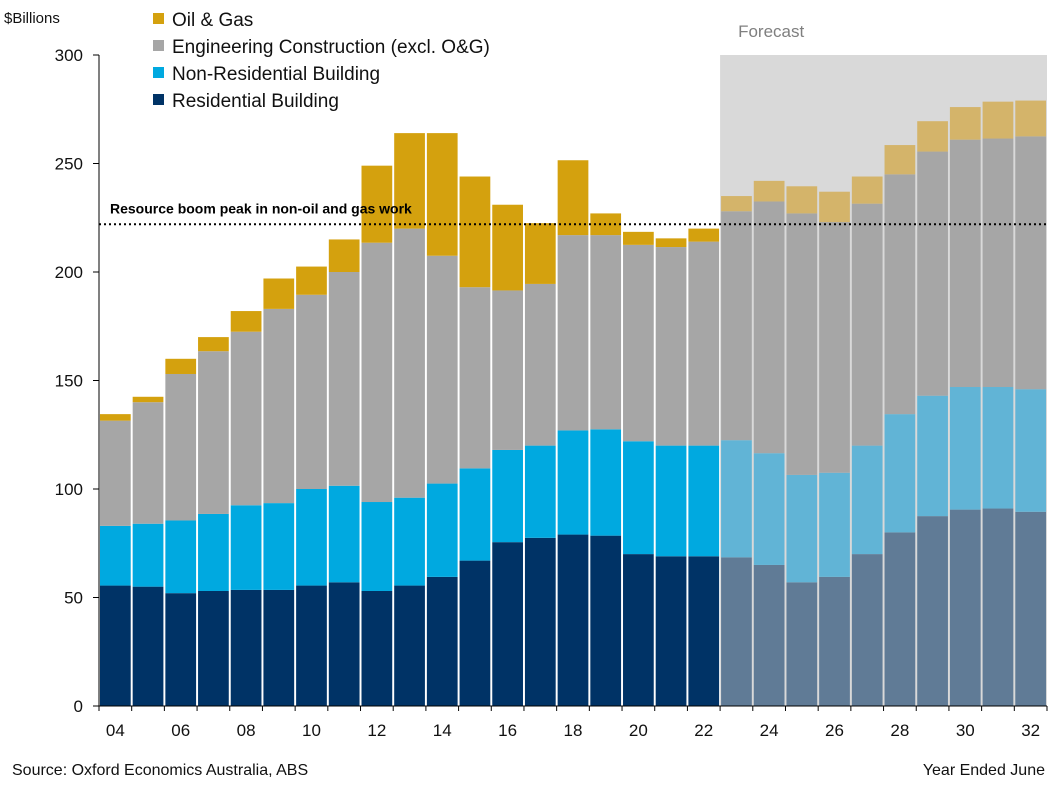 The width and height of the screenshot is (1059, 786). Describe the element at coordinates (158, 18) in the screenshot. I see `legend-swatch-oil-gas` at that location.